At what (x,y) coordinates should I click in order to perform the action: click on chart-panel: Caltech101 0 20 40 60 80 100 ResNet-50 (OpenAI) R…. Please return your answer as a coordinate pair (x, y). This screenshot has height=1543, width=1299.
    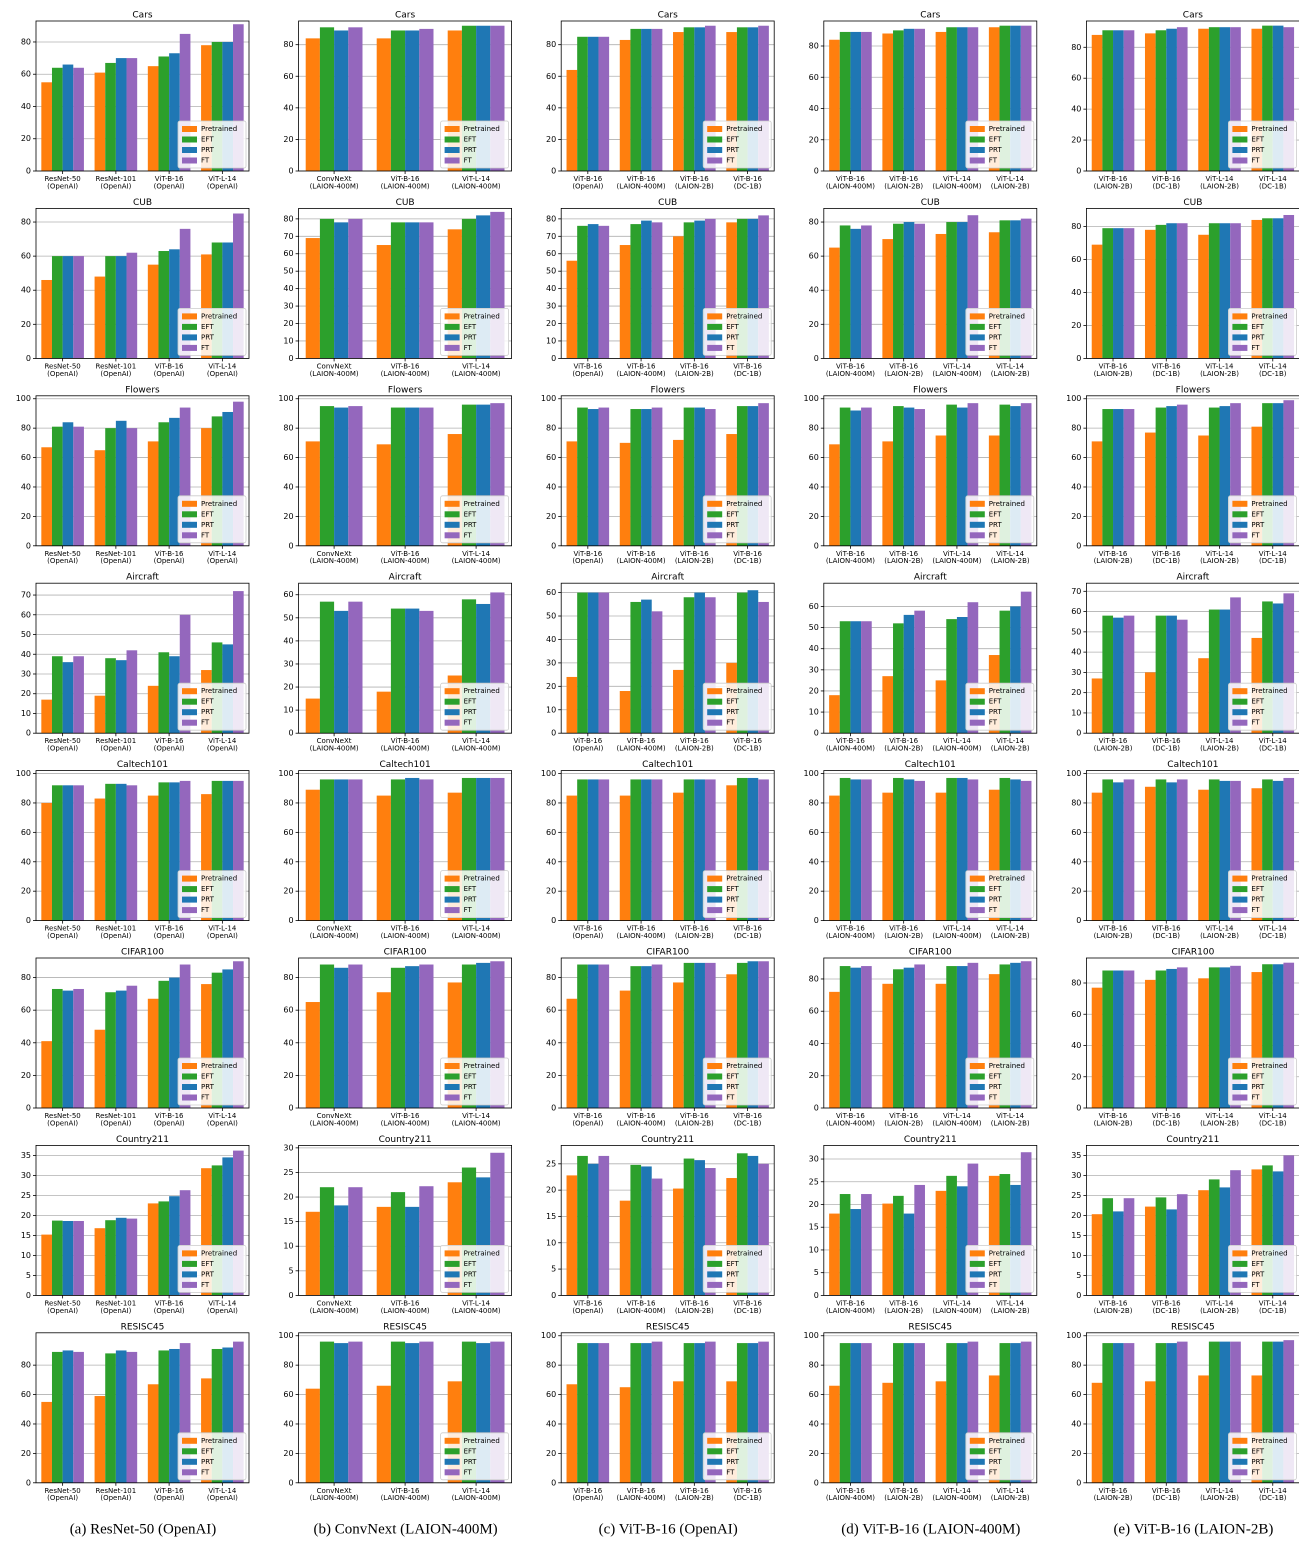
    Looking at the image, I should click on (133, 850).